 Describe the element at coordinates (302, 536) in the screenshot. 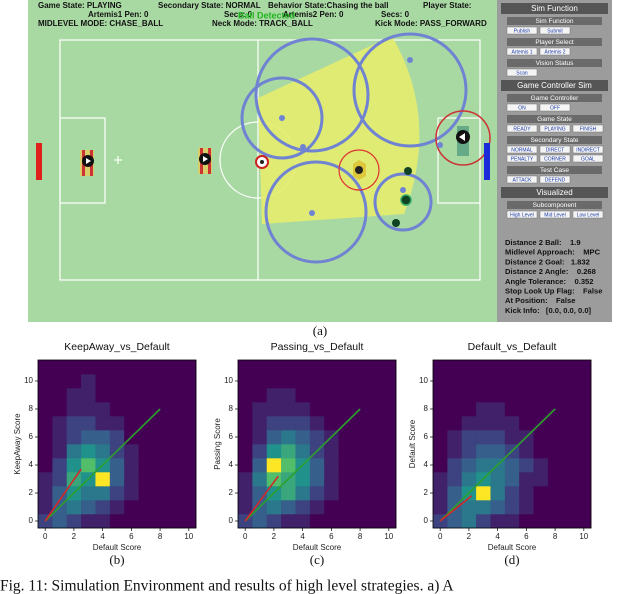

I see `x-tick-label: 4` at that location.